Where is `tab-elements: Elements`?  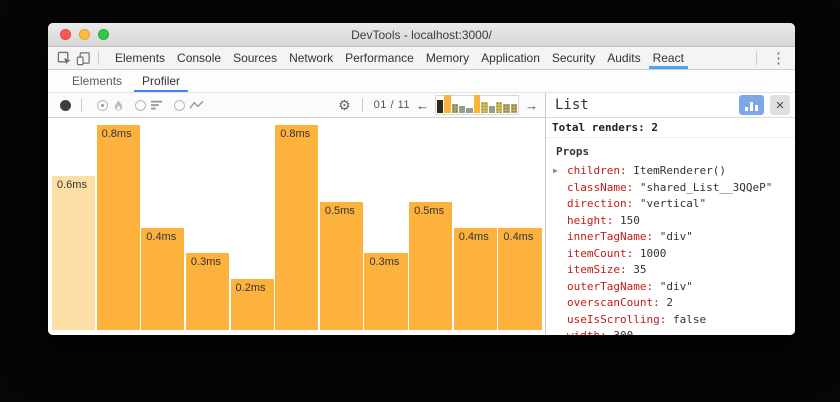
tab-elements: Elements is located at coordinates (140, 58).